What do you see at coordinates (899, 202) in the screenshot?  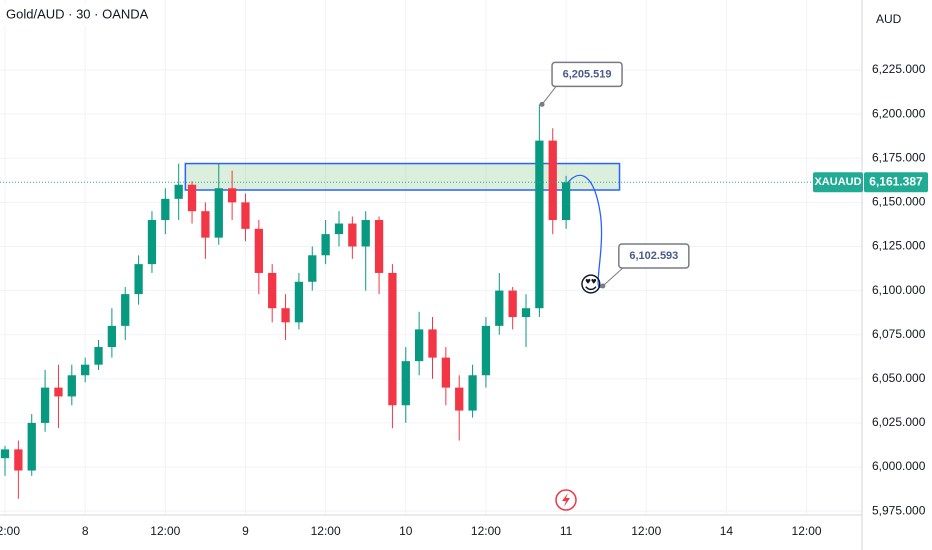 I see `y-tick-label: 6,150.000` at bounding box center [899, 202].